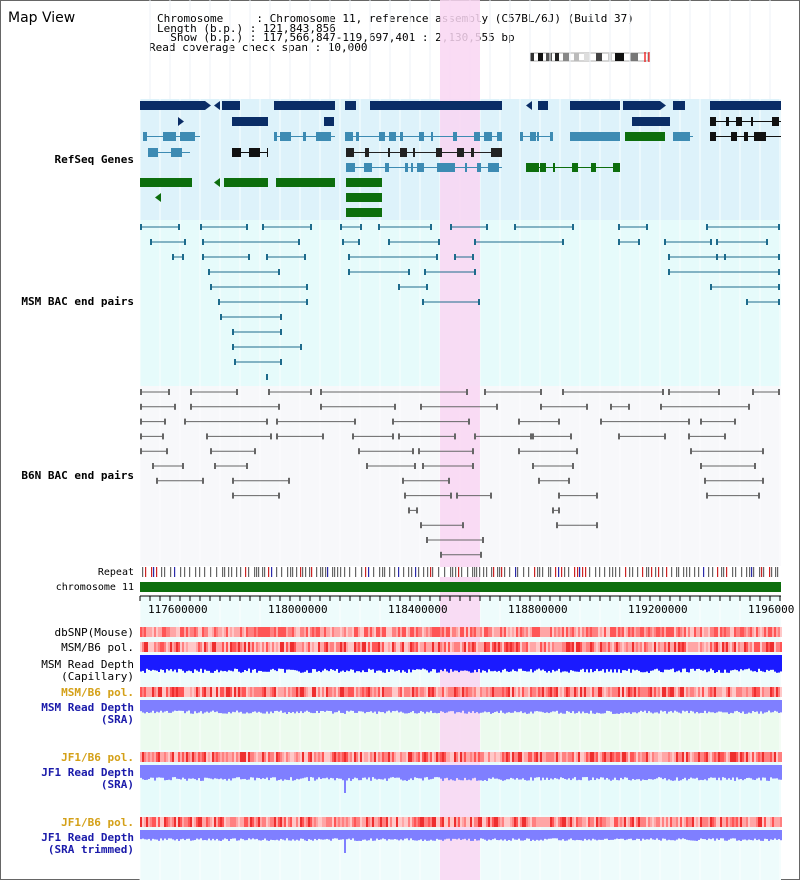 The image size is (800, 880). I want to click on gene-exon, so click(401, 136).